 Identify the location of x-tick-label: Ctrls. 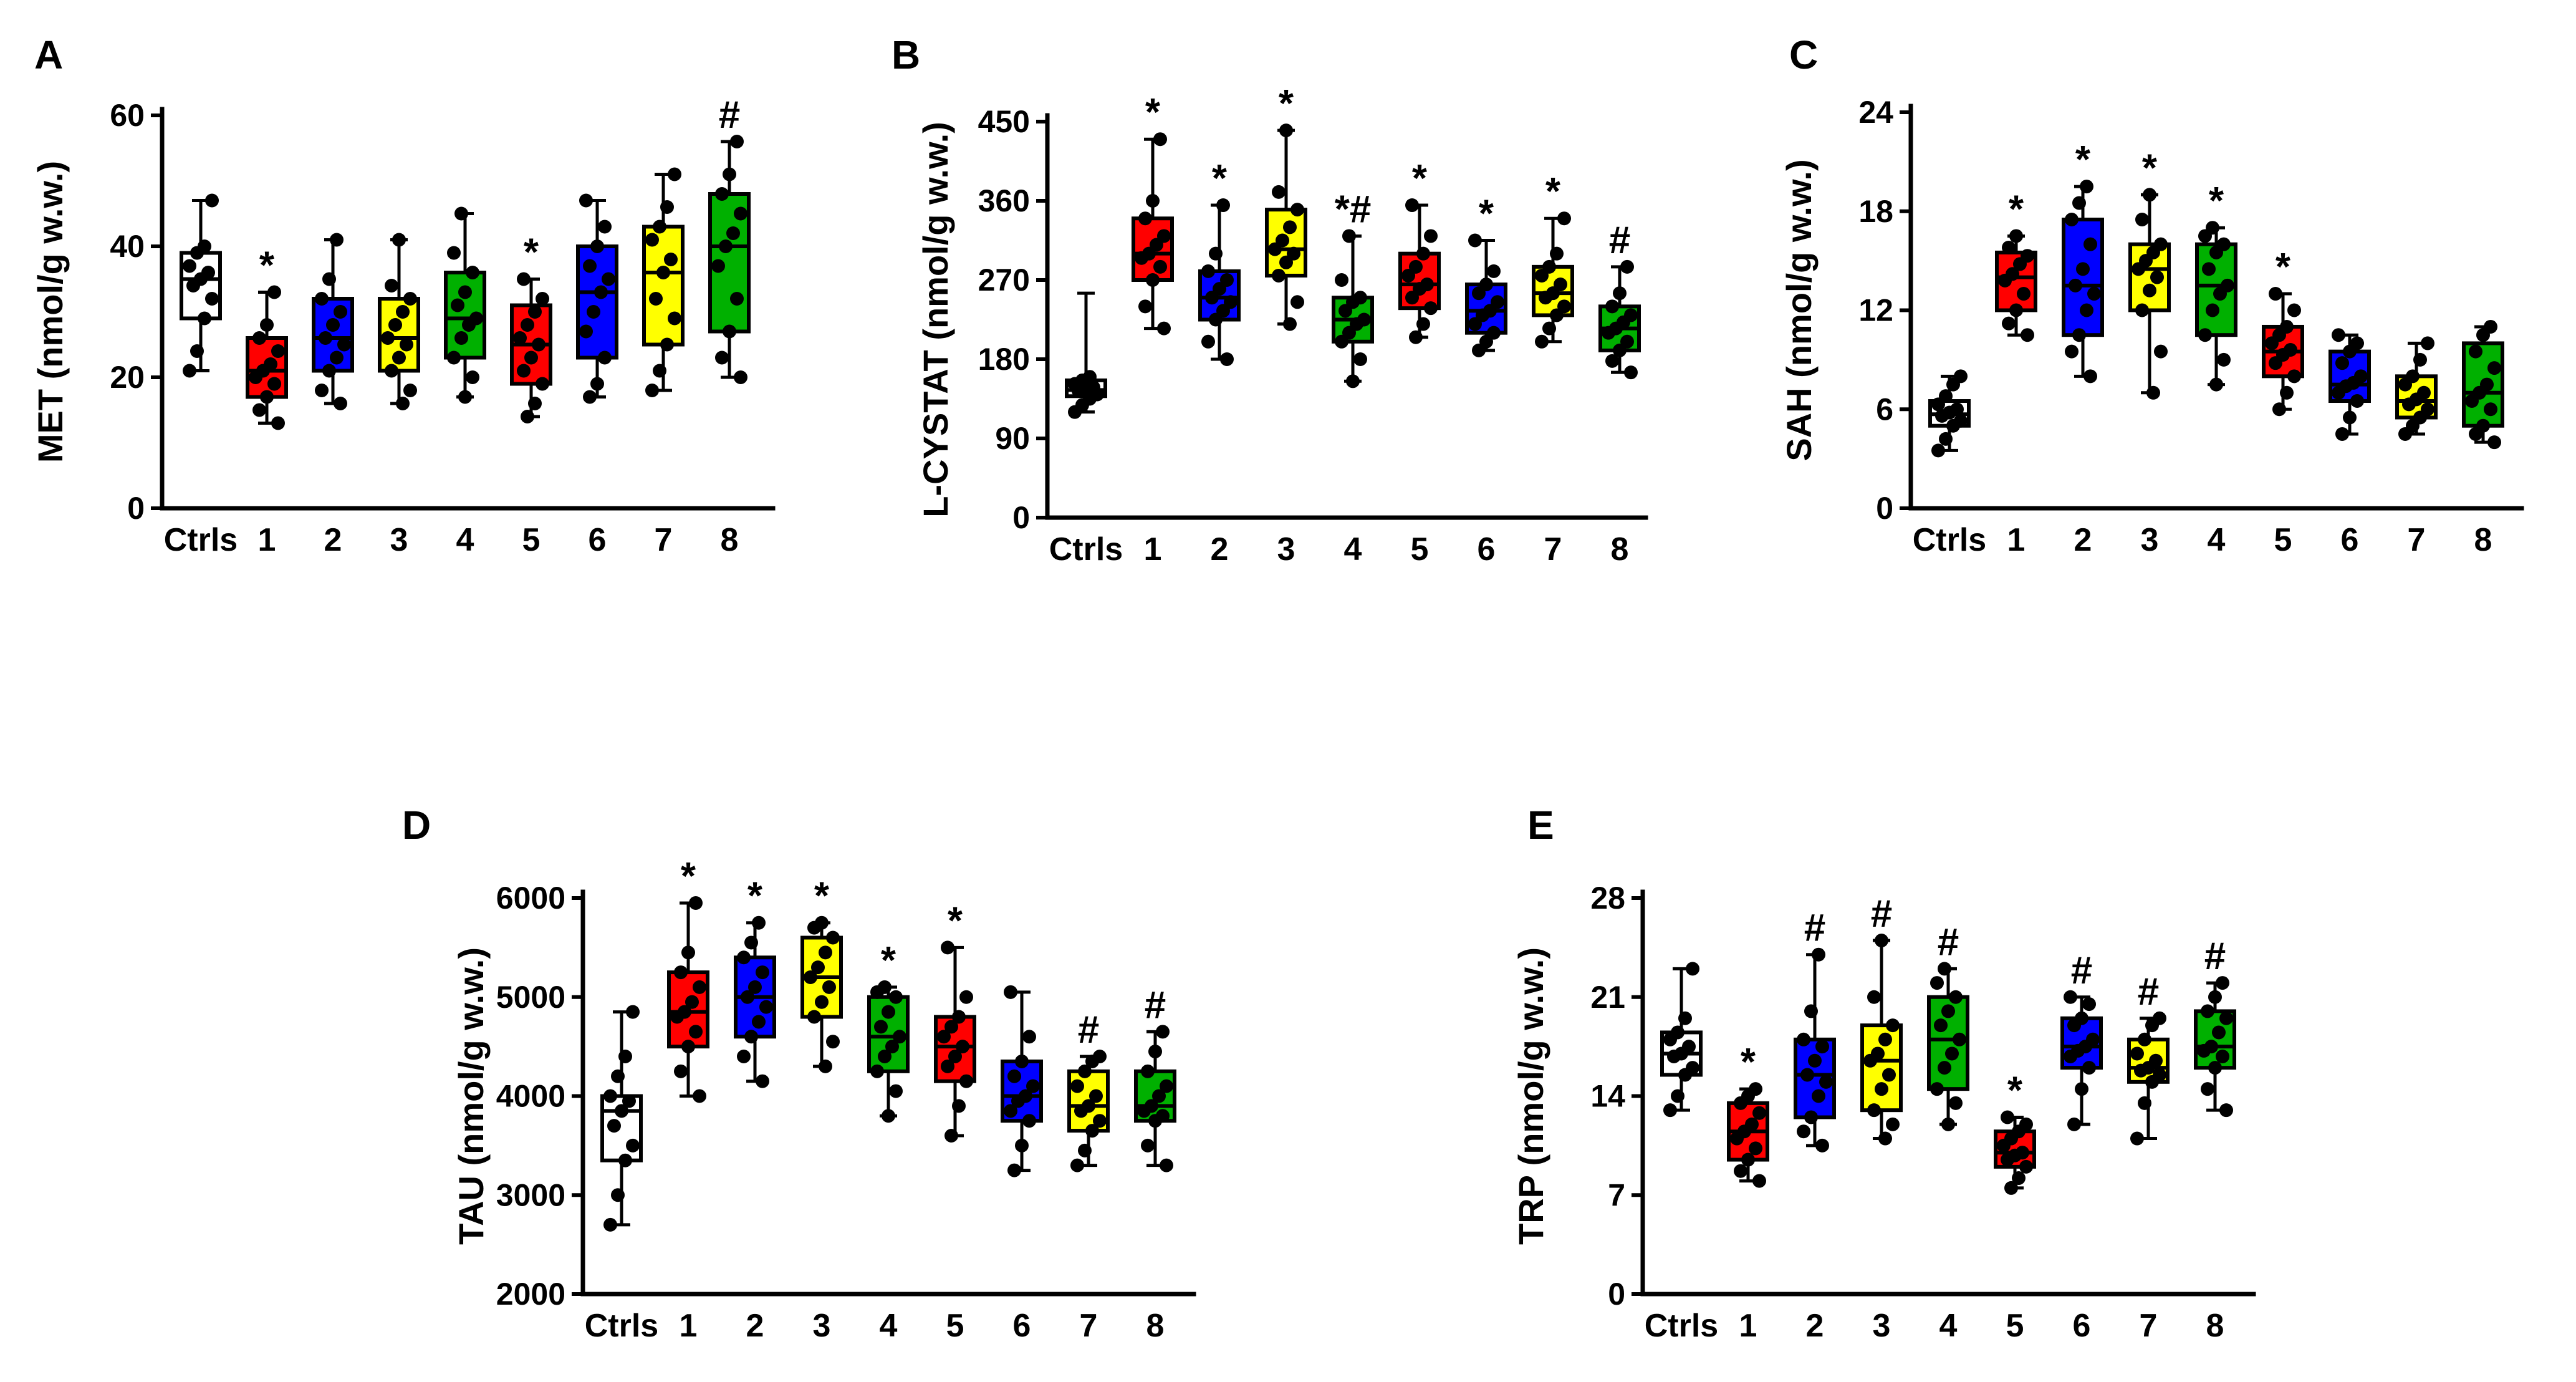
(1086, 549).